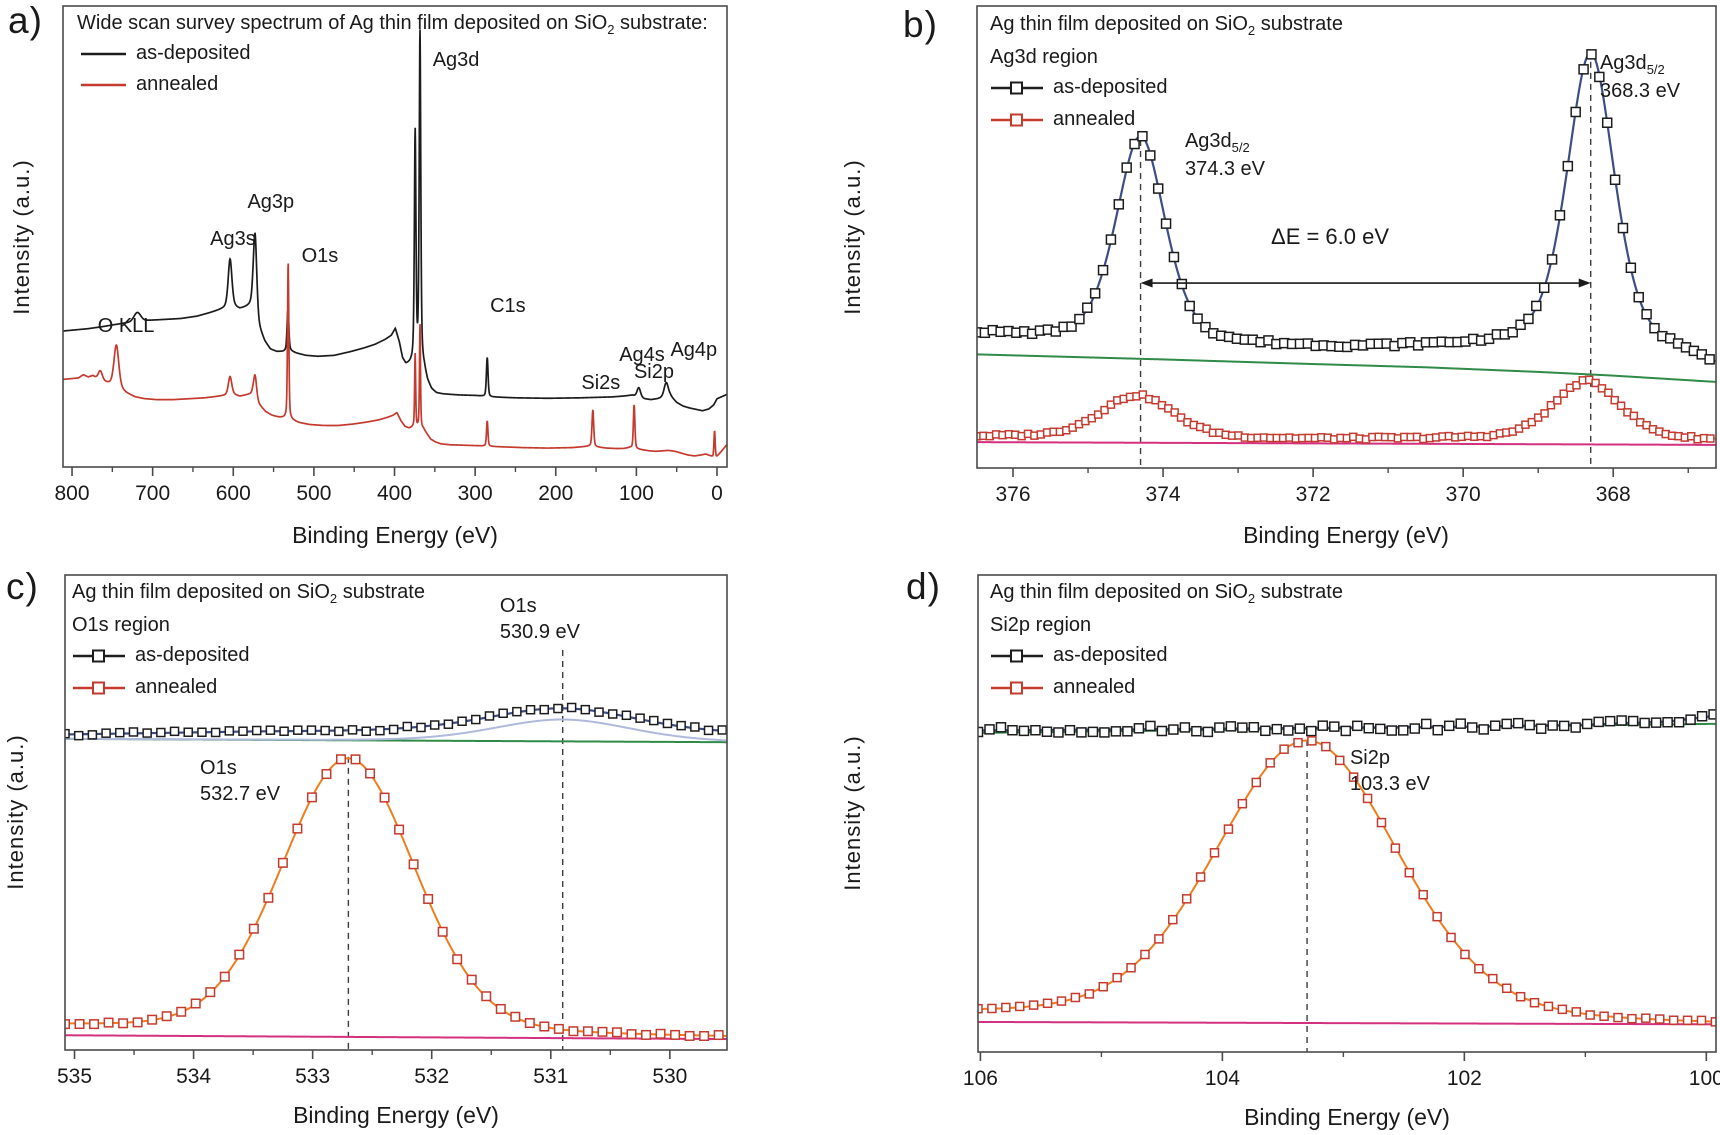 This screenshot has width=1720, height=1135. What do you see at coordinates (193, 1076) in the screenshot?
I see `x-tick-label: 534` at bounding box center [193, 1076].